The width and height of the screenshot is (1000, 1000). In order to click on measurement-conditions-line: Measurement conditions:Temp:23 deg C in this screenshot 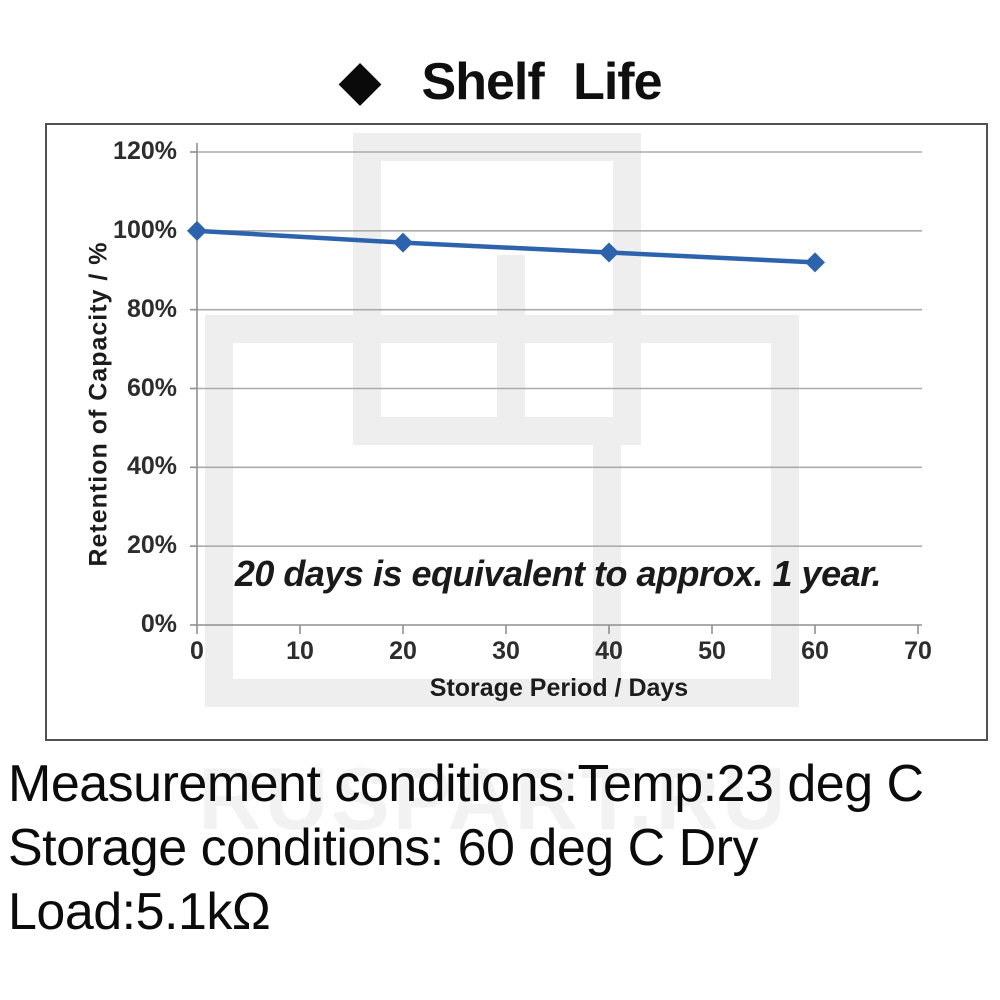, I will do `click(466, 784)`.